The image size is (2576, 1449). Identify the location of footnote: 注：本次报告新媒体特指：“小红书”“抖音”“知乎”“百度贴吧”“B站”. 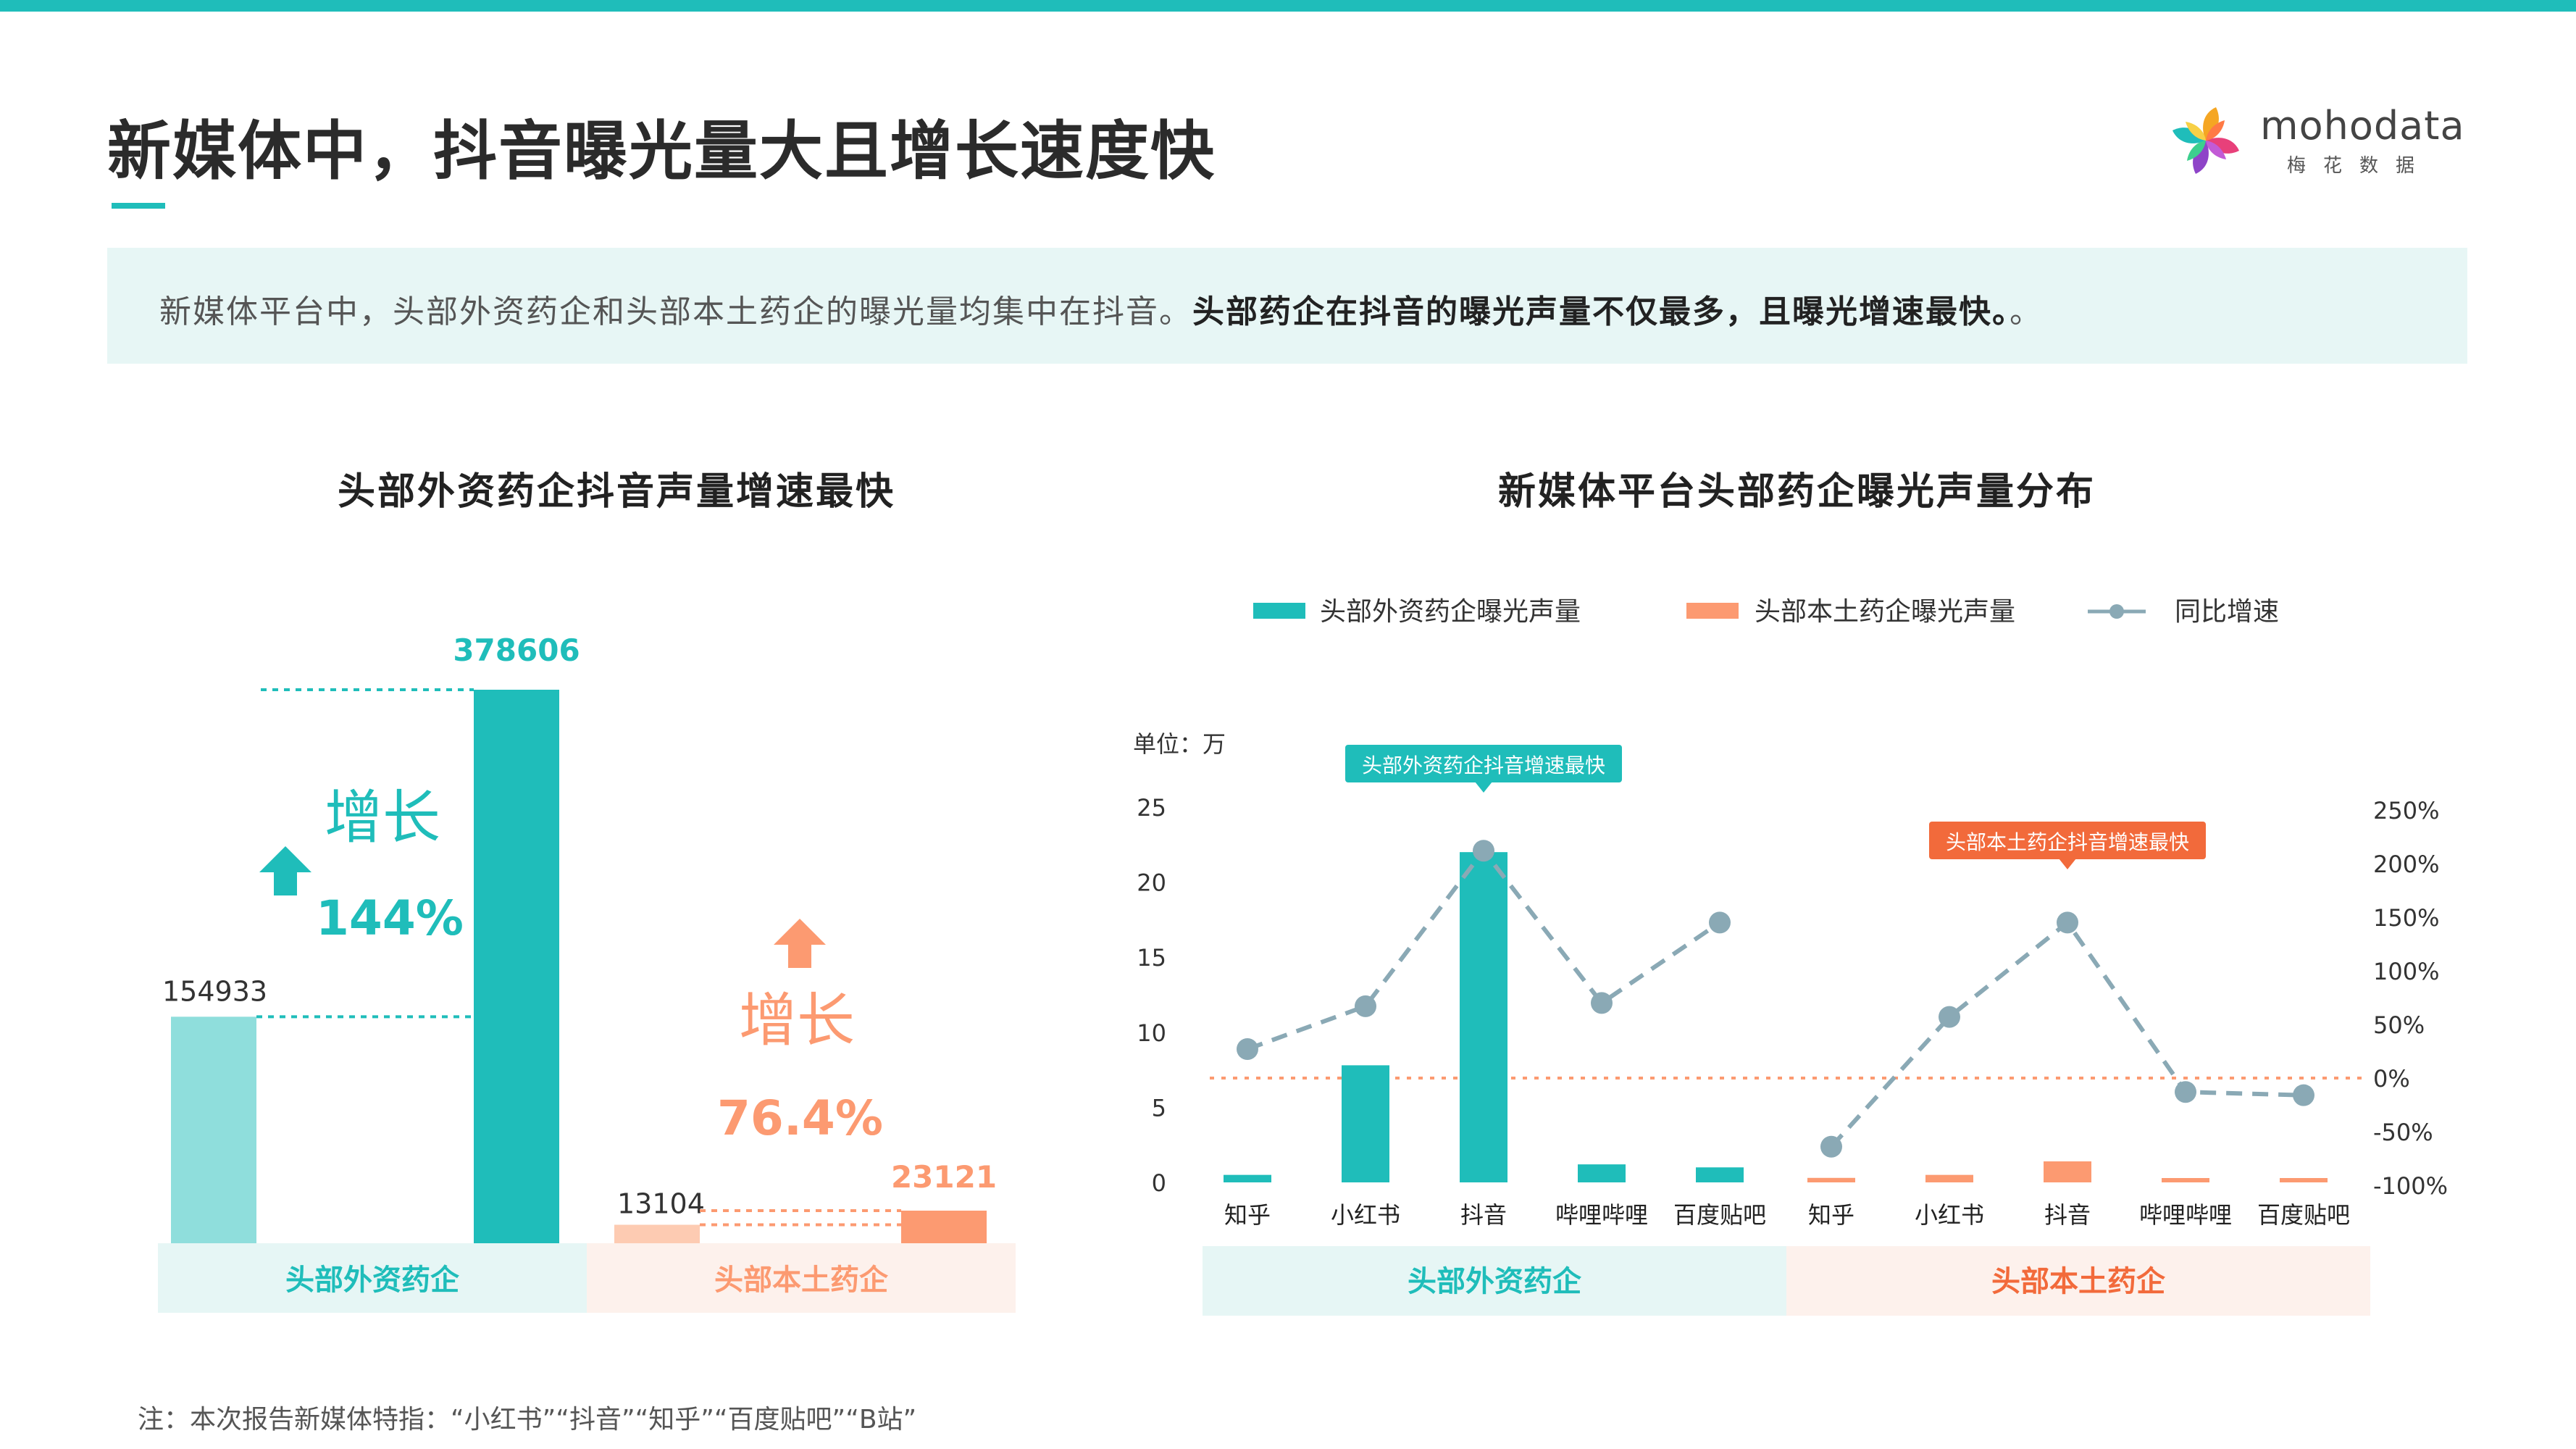
(527, 1420).